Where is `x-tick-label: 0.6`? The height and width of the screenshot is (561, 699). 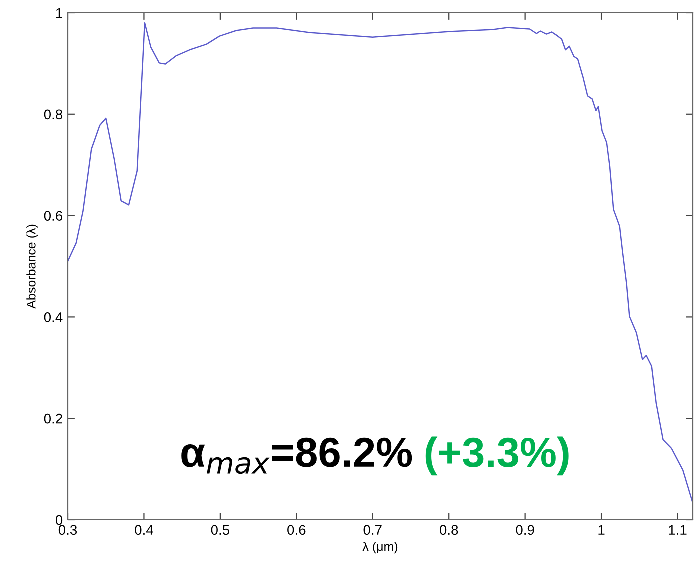 x-tick-label: 0.6 is located at coordinates (297, 530).